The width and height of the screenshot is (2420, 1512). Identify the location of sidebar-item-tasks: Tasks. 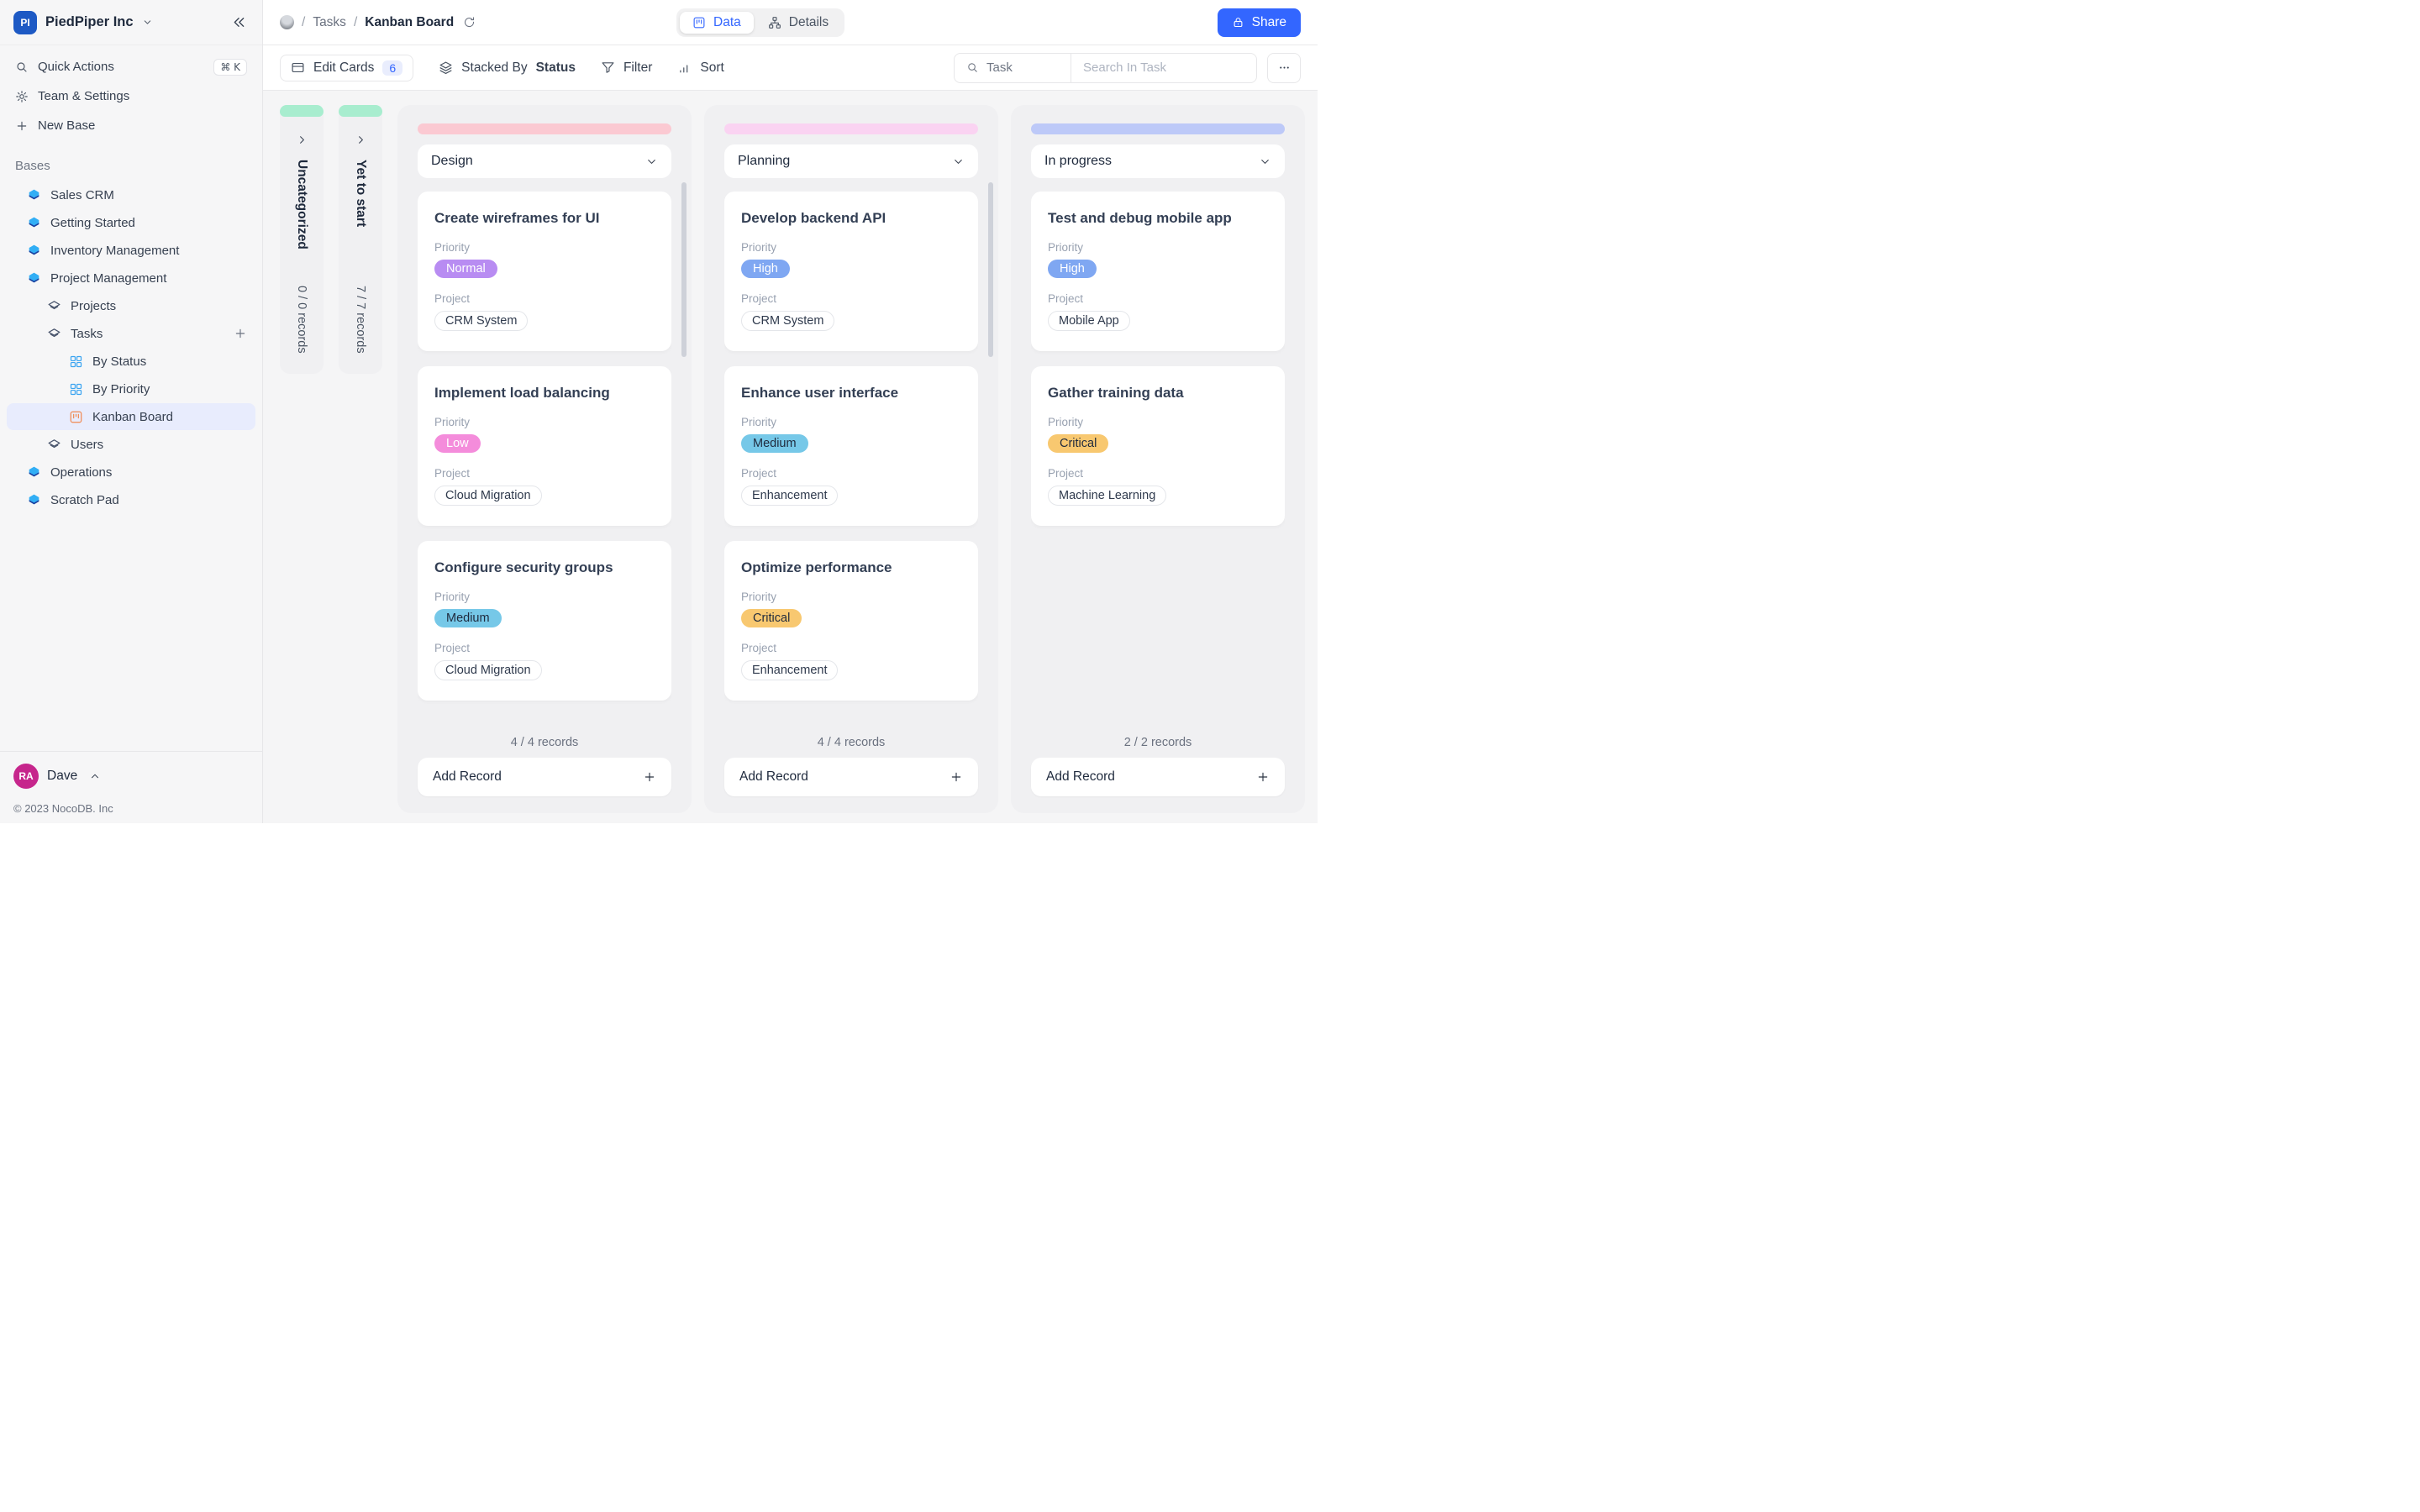
(131, 333).